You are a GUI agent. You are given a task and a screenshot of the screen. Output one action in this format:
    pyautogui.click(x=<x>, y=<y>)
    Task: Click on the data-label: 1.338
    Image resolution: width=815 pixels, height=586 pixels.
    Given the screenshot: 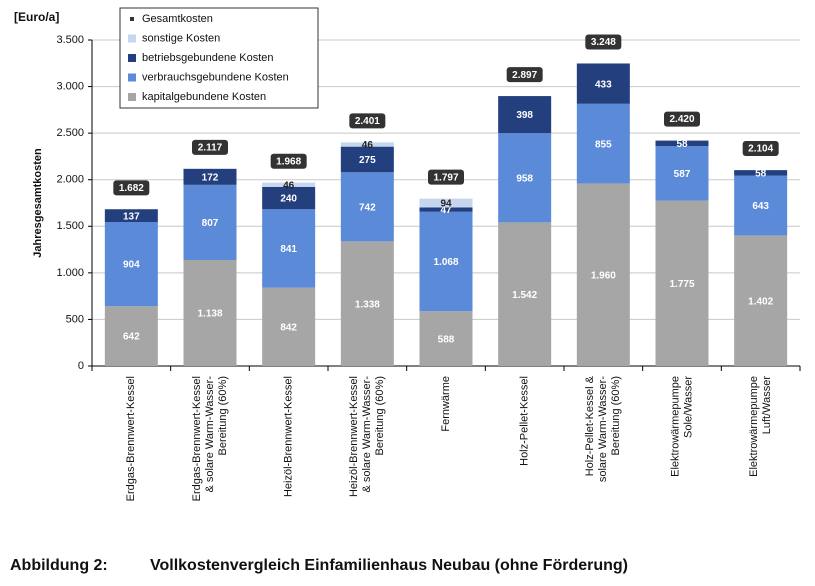 What is the action you would take?
    pyautogui.click(x=367, y=304)
    